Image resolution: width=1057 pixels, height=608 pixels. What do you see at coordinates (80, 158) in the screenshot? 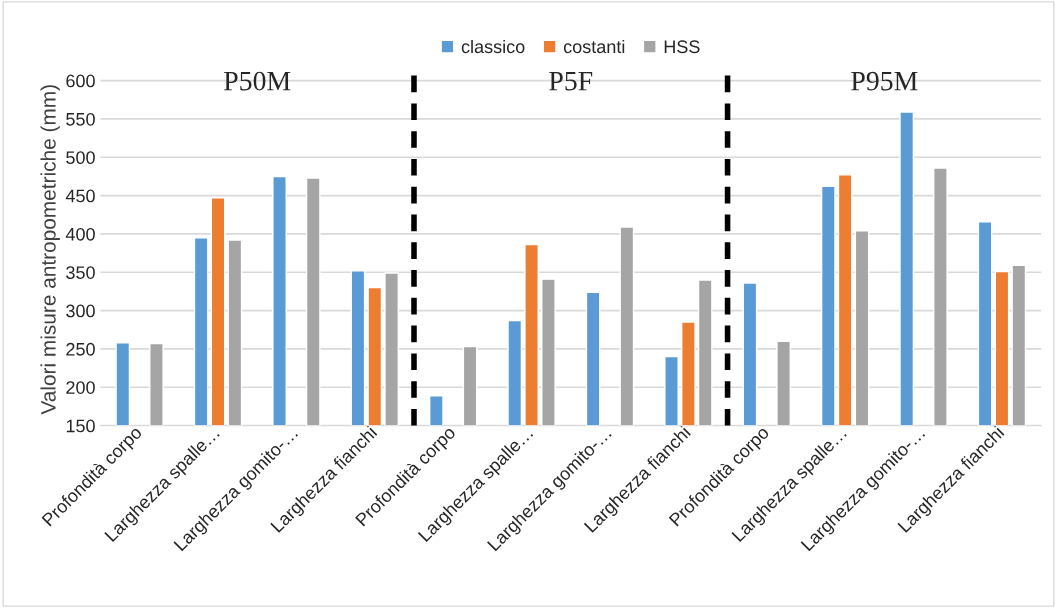
I see `y-tick-label: 500` at bounding box center [80, 158].